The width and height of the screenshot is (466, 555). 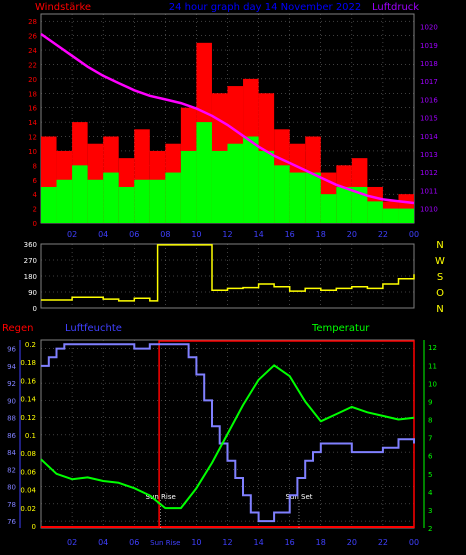 I want to click on humidity-tick-label: 96, so click(x=11, y=350).